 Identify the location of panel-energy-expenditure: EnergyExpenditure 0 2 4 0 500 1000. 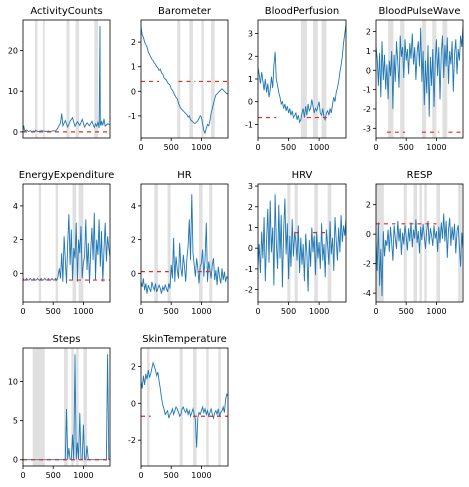
(63, 243).